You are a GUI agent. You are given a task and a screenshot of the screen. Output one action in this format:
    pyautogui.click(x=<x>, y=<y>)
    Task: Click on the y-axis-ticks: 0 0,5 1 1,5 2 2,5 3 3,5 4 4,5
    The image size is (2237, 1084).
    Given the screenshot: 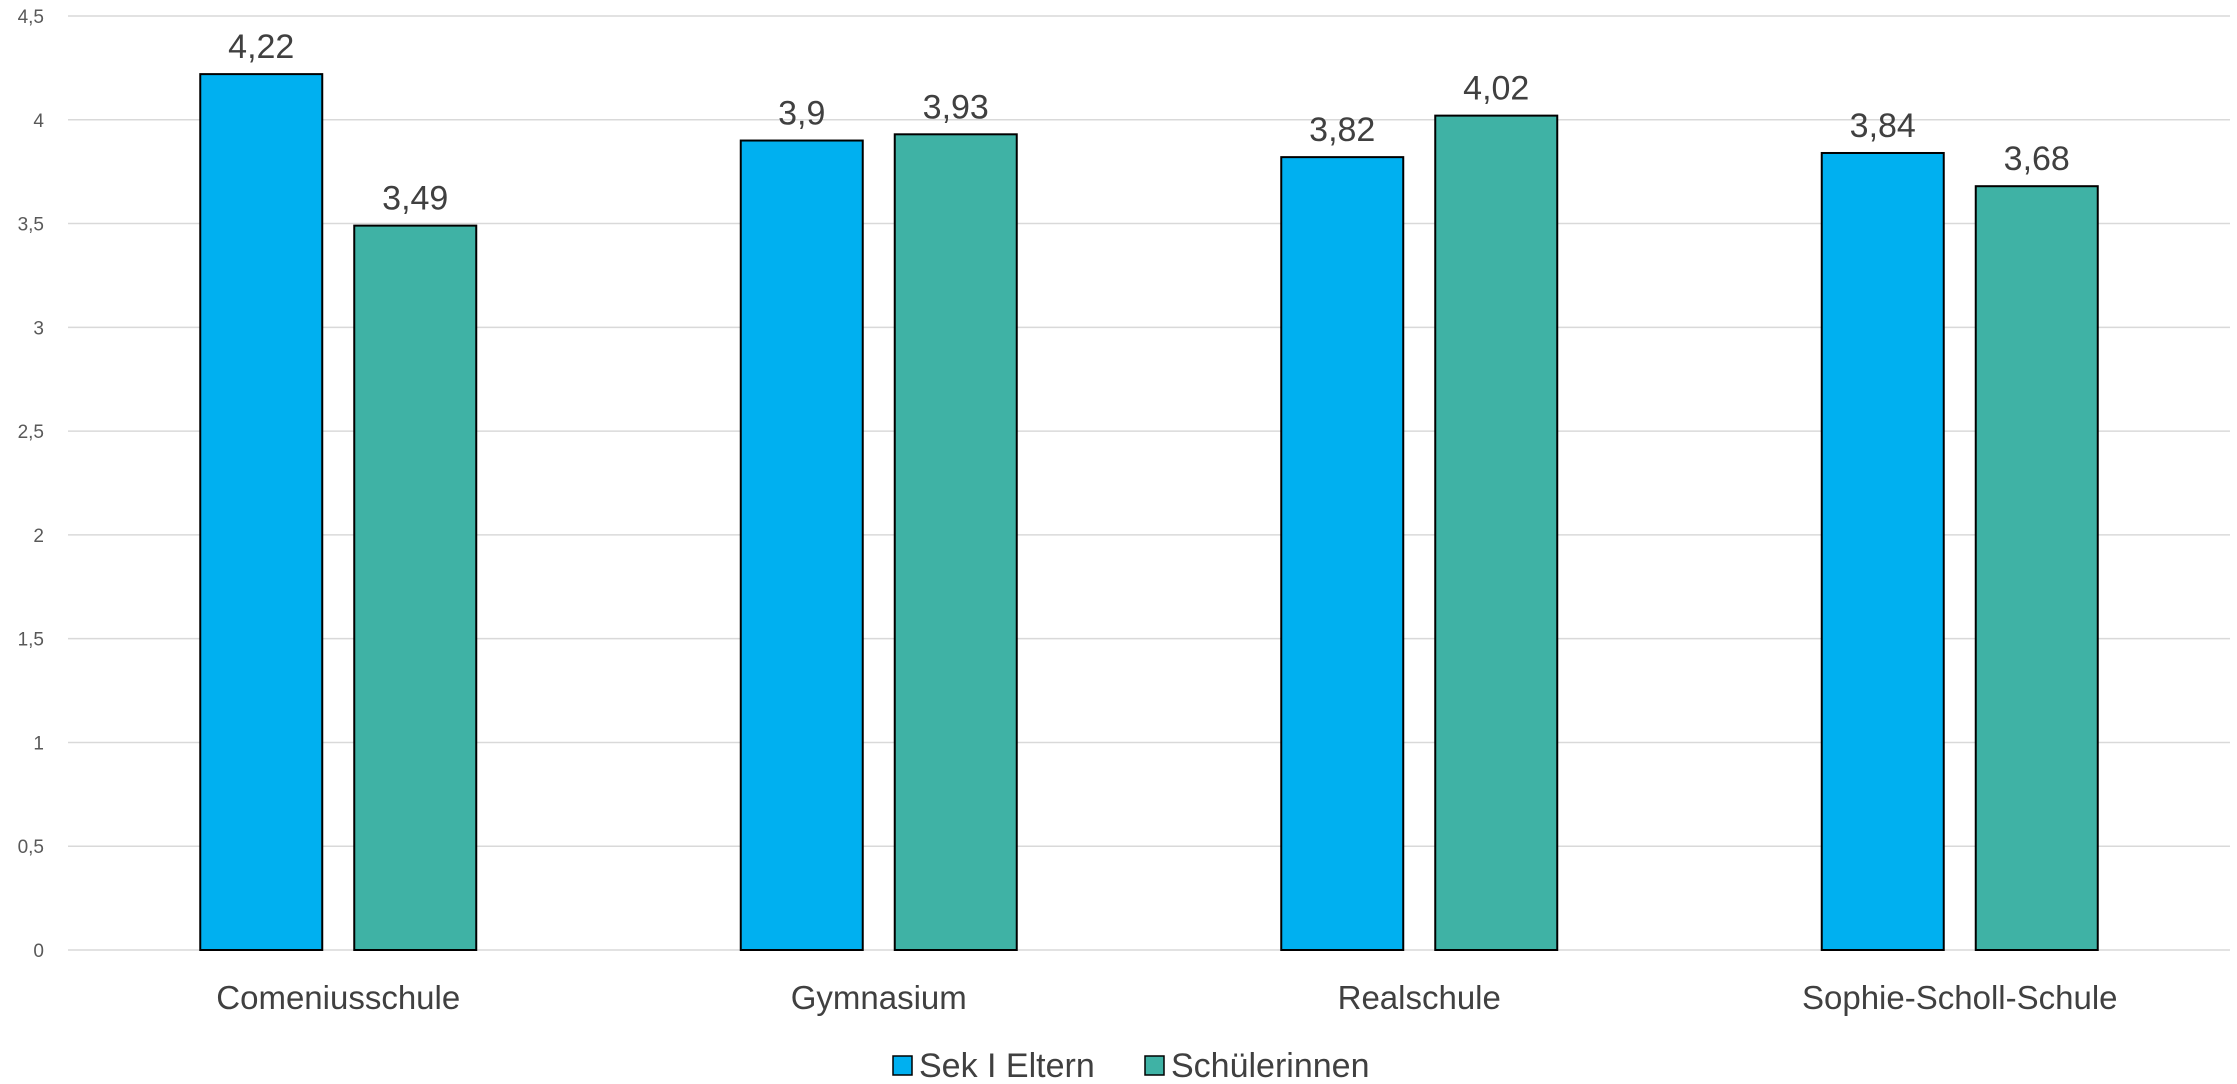 What is the action you would take?
    pyautogui.click(x=31, y=484)
    